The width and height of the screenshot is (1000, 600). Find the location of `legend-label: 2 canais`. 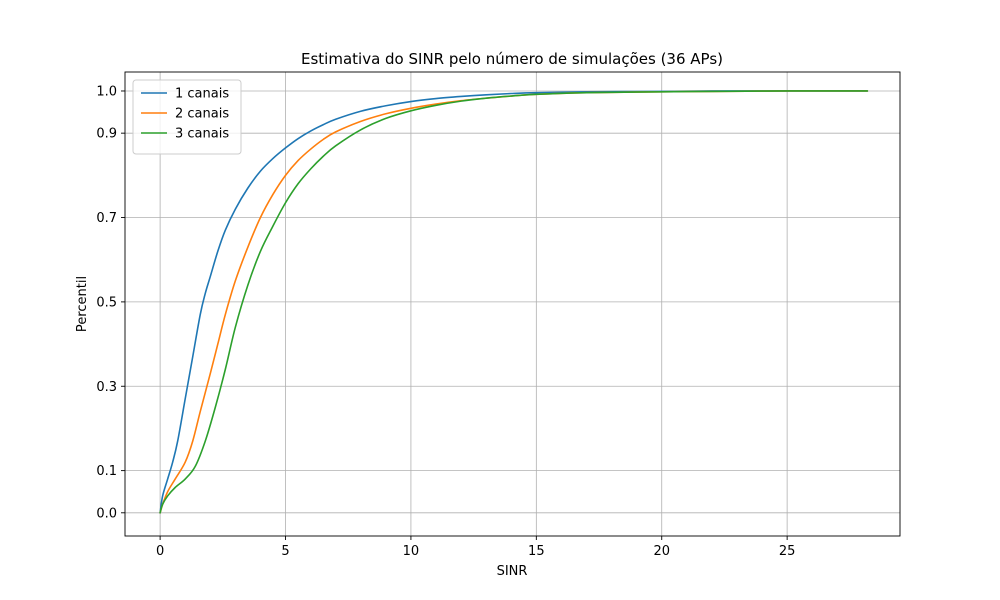

legend-label: 2 canais is located at coordinates (202, 114).